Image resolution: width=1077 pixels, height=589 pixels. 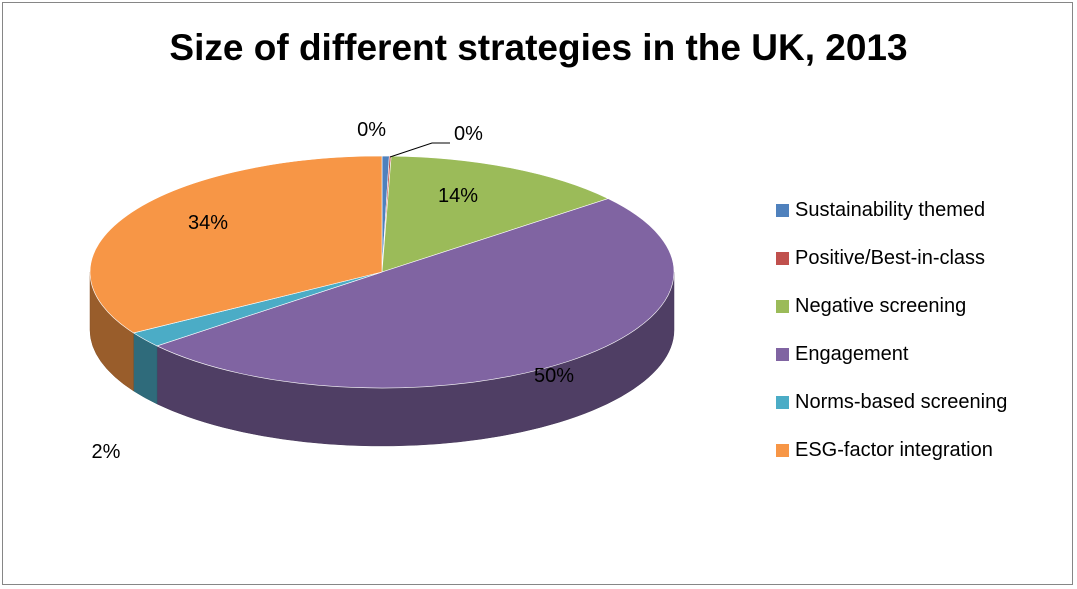 I want to click on legend-item-norms-based-screening: Norms-based screening, so click(x=921, y=402).